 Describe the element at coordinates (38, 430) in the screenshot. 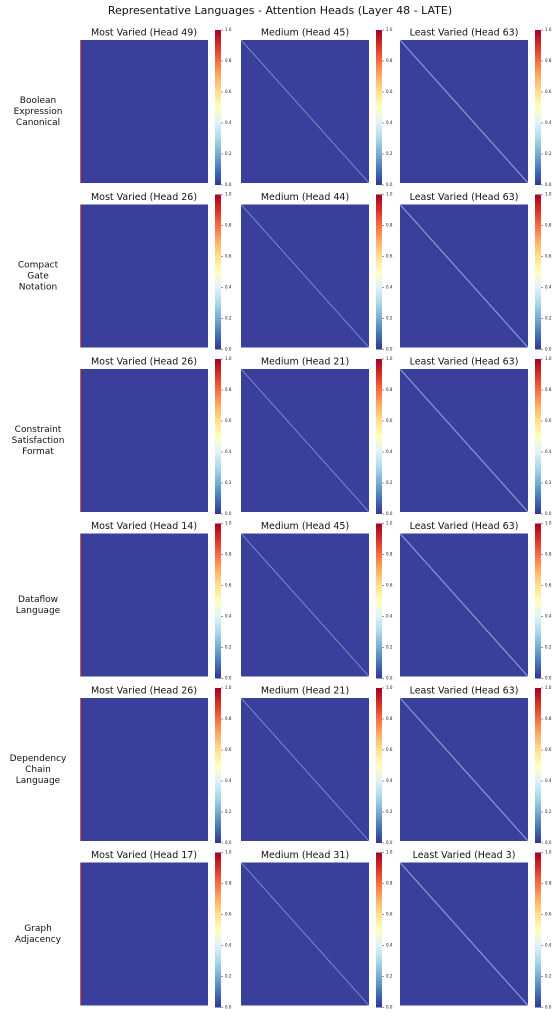

I see `row-label: Constraint` at that location.